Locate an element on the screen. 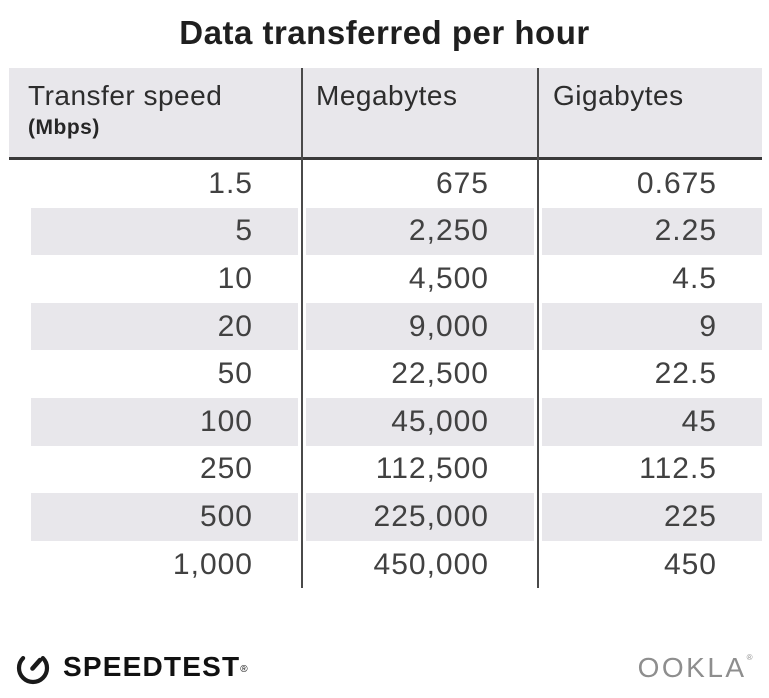 This screenshot has width=769, height=698. table-row: 250 112,500 112.5 is located at coordinates (396, 470).